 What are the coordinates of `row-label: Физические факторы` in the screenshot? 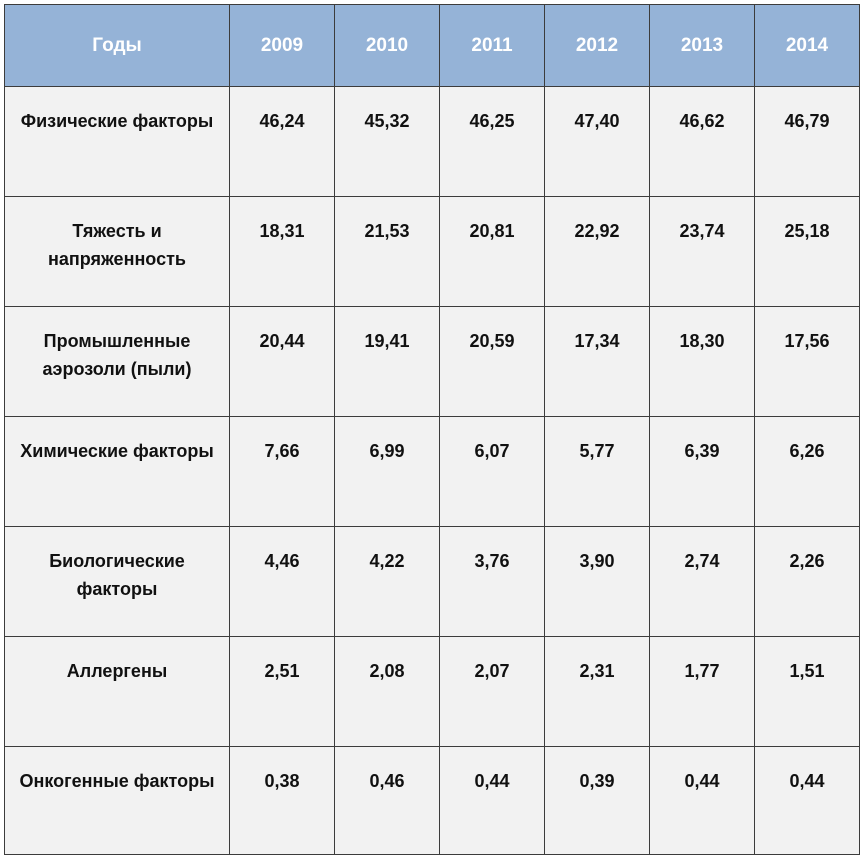 It's located at (117, 141).